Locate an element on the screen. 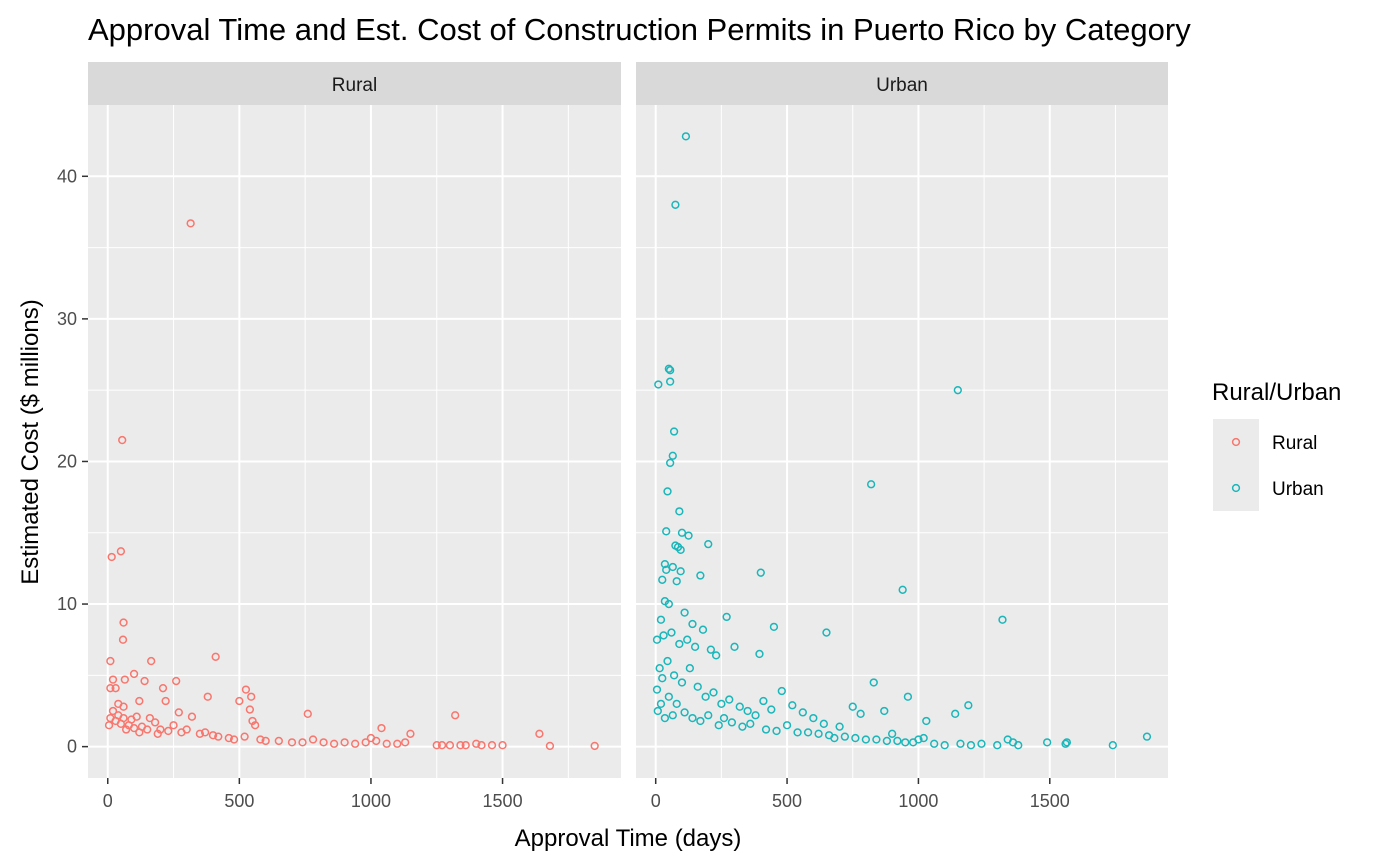  legend-key-bg is located at coordinates (1236, 442).